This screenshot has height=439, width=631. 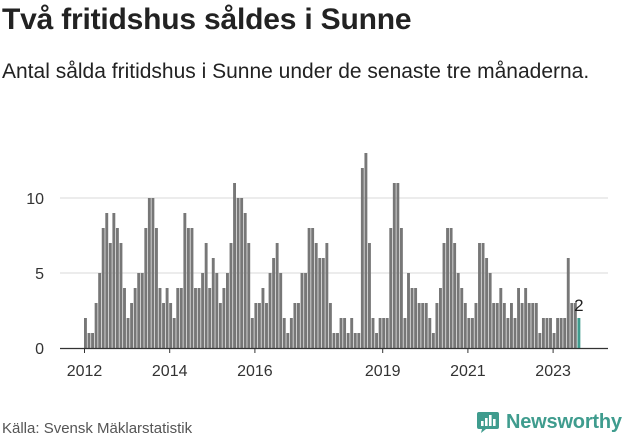 What do you see at coordinates (578, 305) in the screenshot?
I see `latest-value-label: 2` at bounding box center [578, 305].